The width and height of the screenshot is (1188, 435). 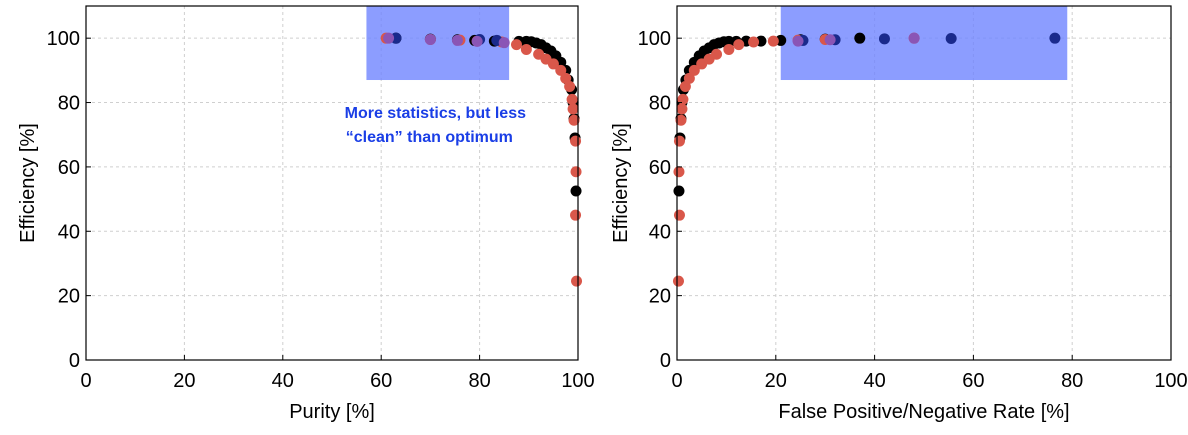 What do you see at coordinates (923, 412) in the screenshot?
I see `x-axis-label: False Positive/Negative Rate [%]` at bounding box center [923, 412].